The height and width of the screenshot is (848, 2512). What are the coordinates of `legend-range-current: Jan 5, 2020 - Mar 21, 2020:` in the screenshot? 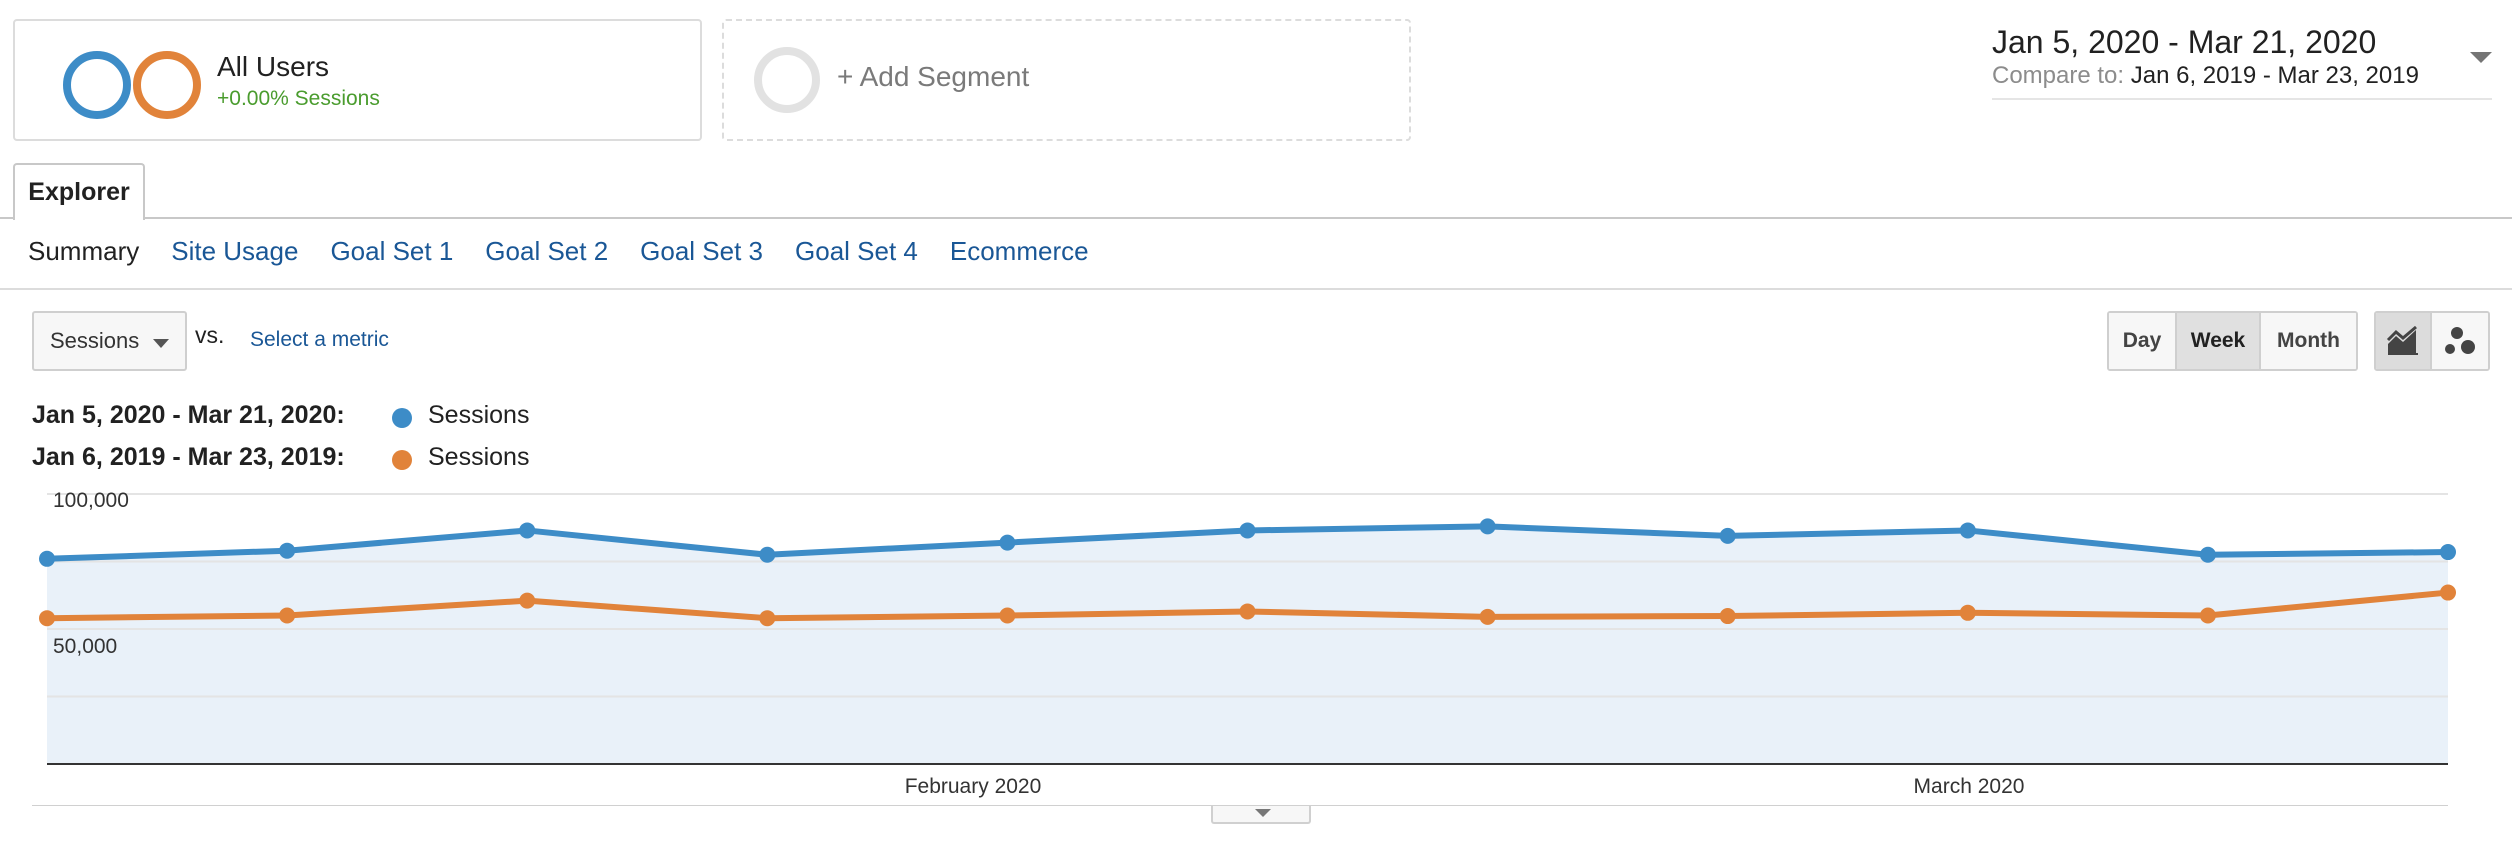 It's located at (188, 415).